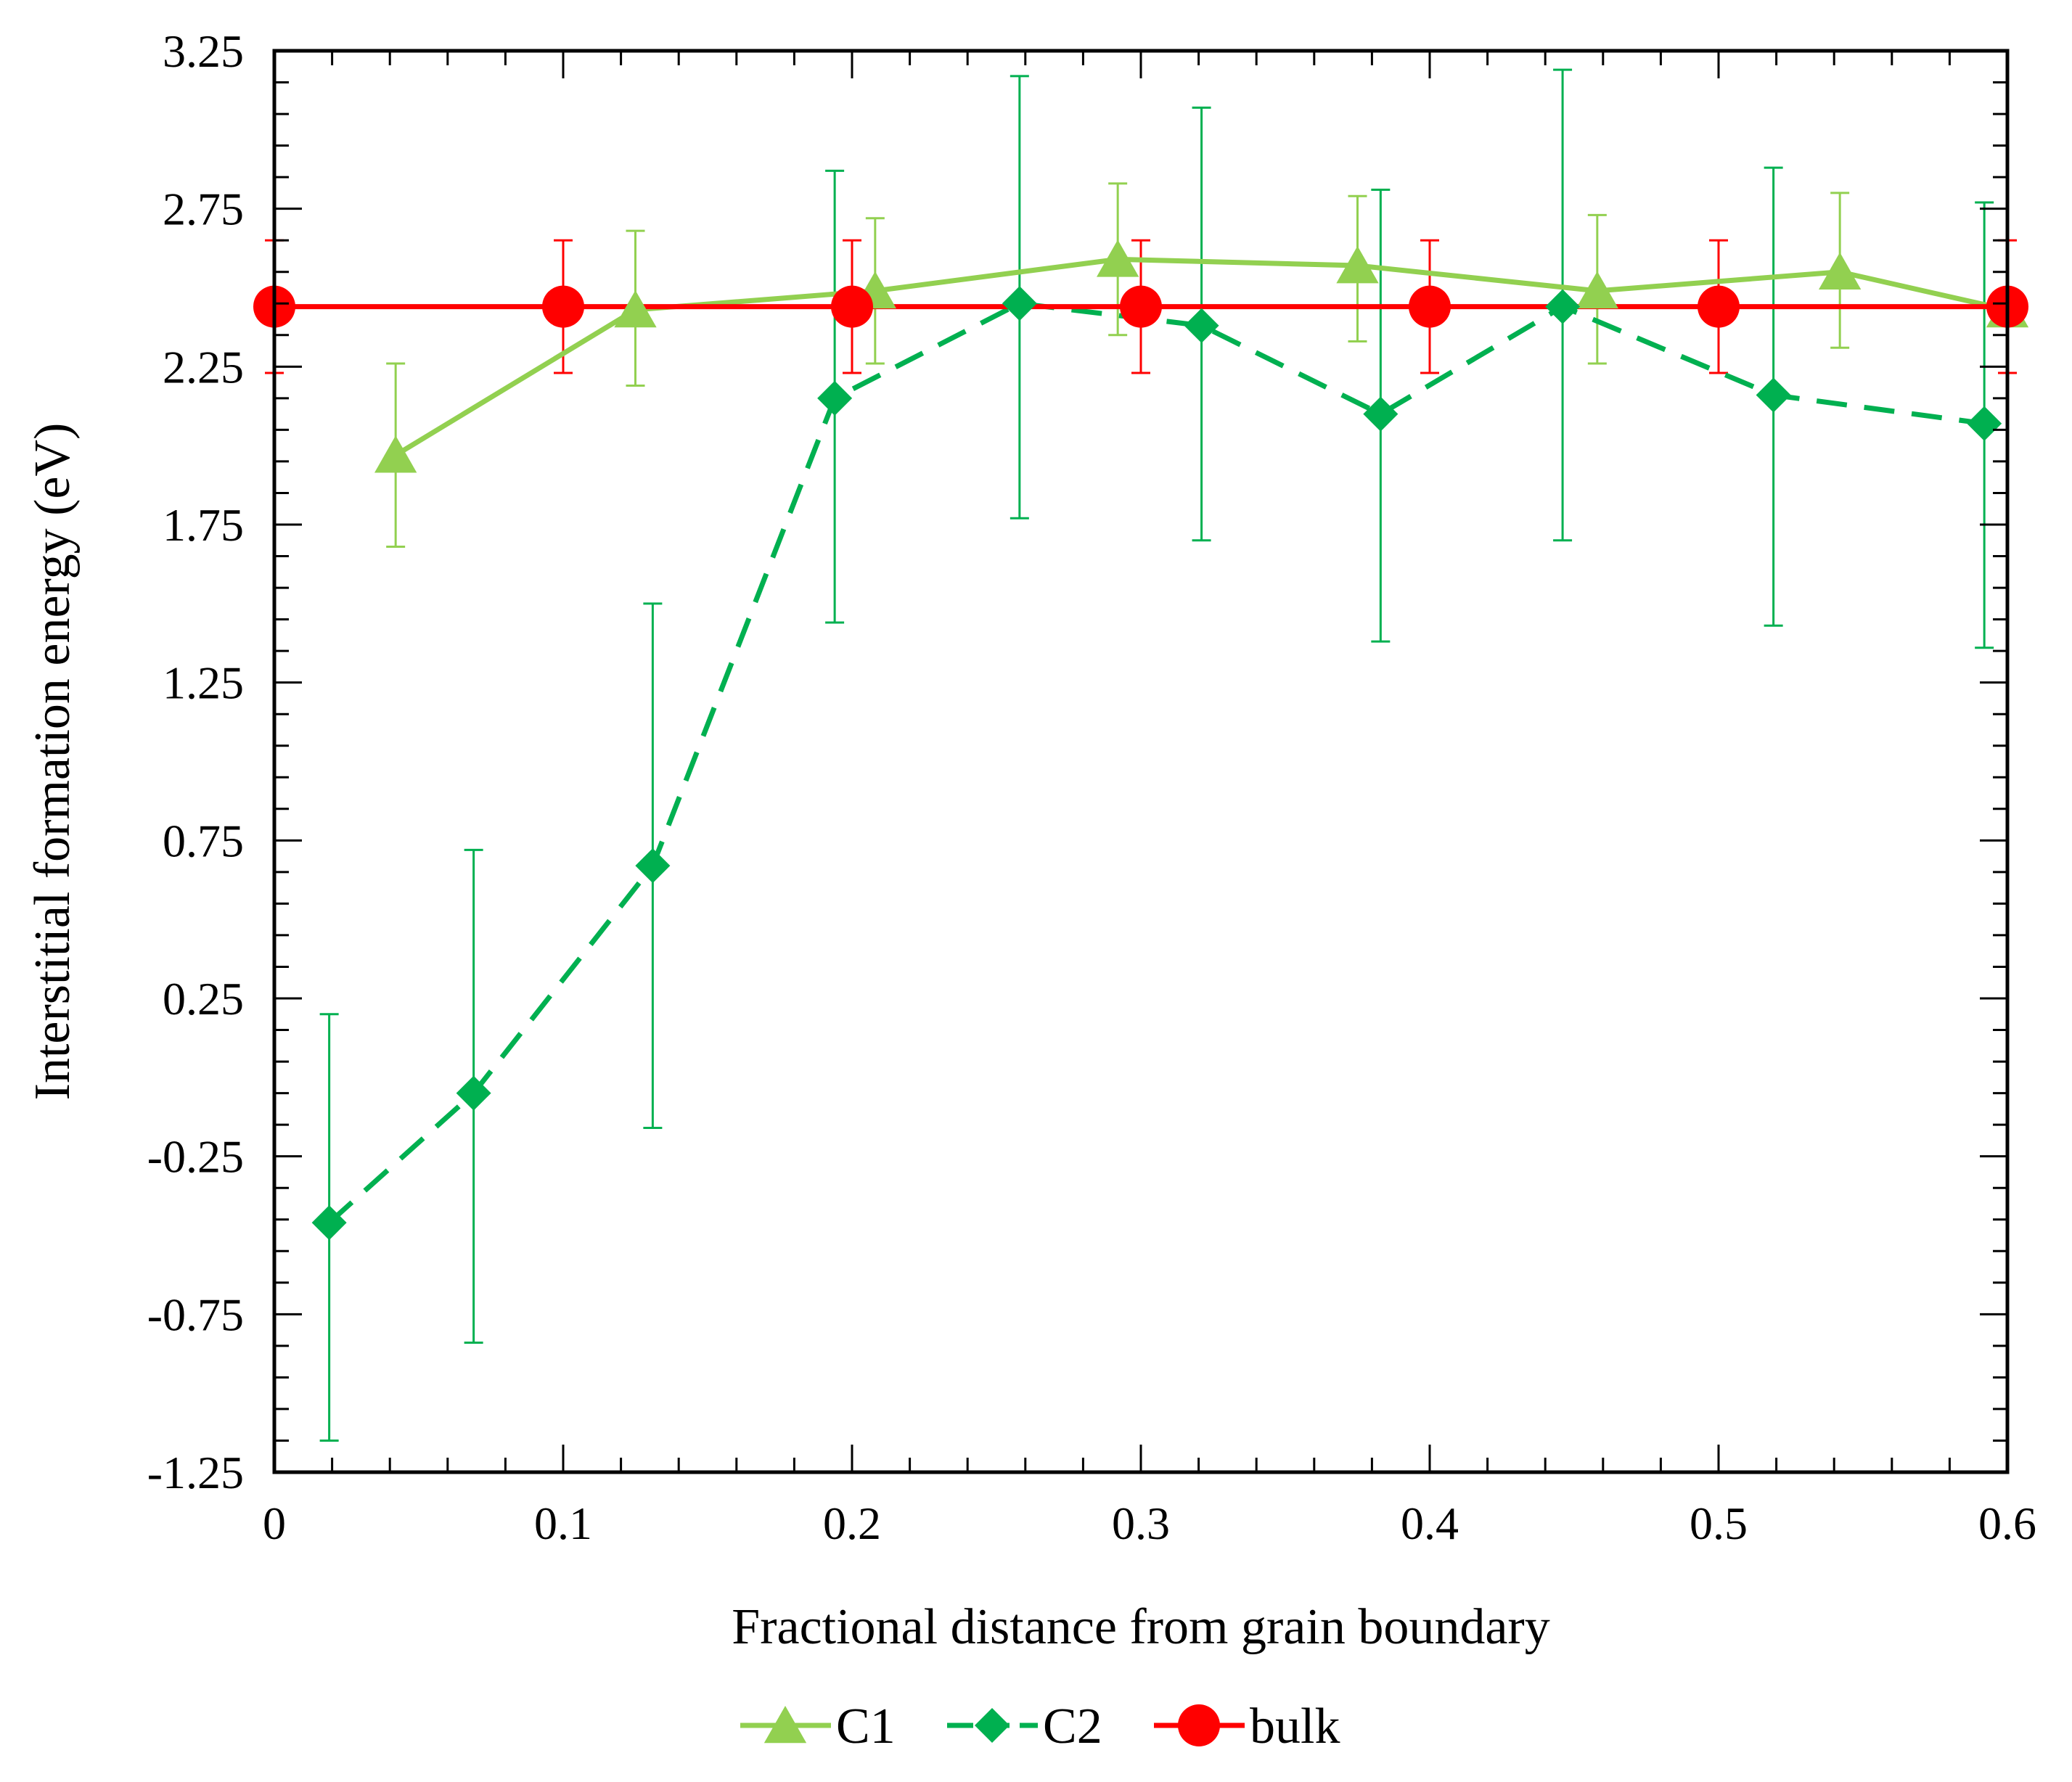 The width and height of the screenshot is (2072, 1782). Describe the element at coordinates (563, 1523) in the screenshot. I see `x-tick-label: 0.1` at that location.